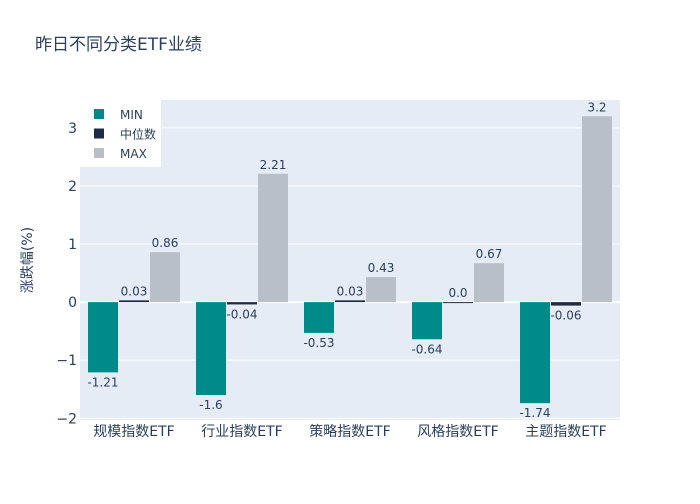 This screenshot has height=504, width=700. I want to click on data-label: 0.86, so click(165, 243).